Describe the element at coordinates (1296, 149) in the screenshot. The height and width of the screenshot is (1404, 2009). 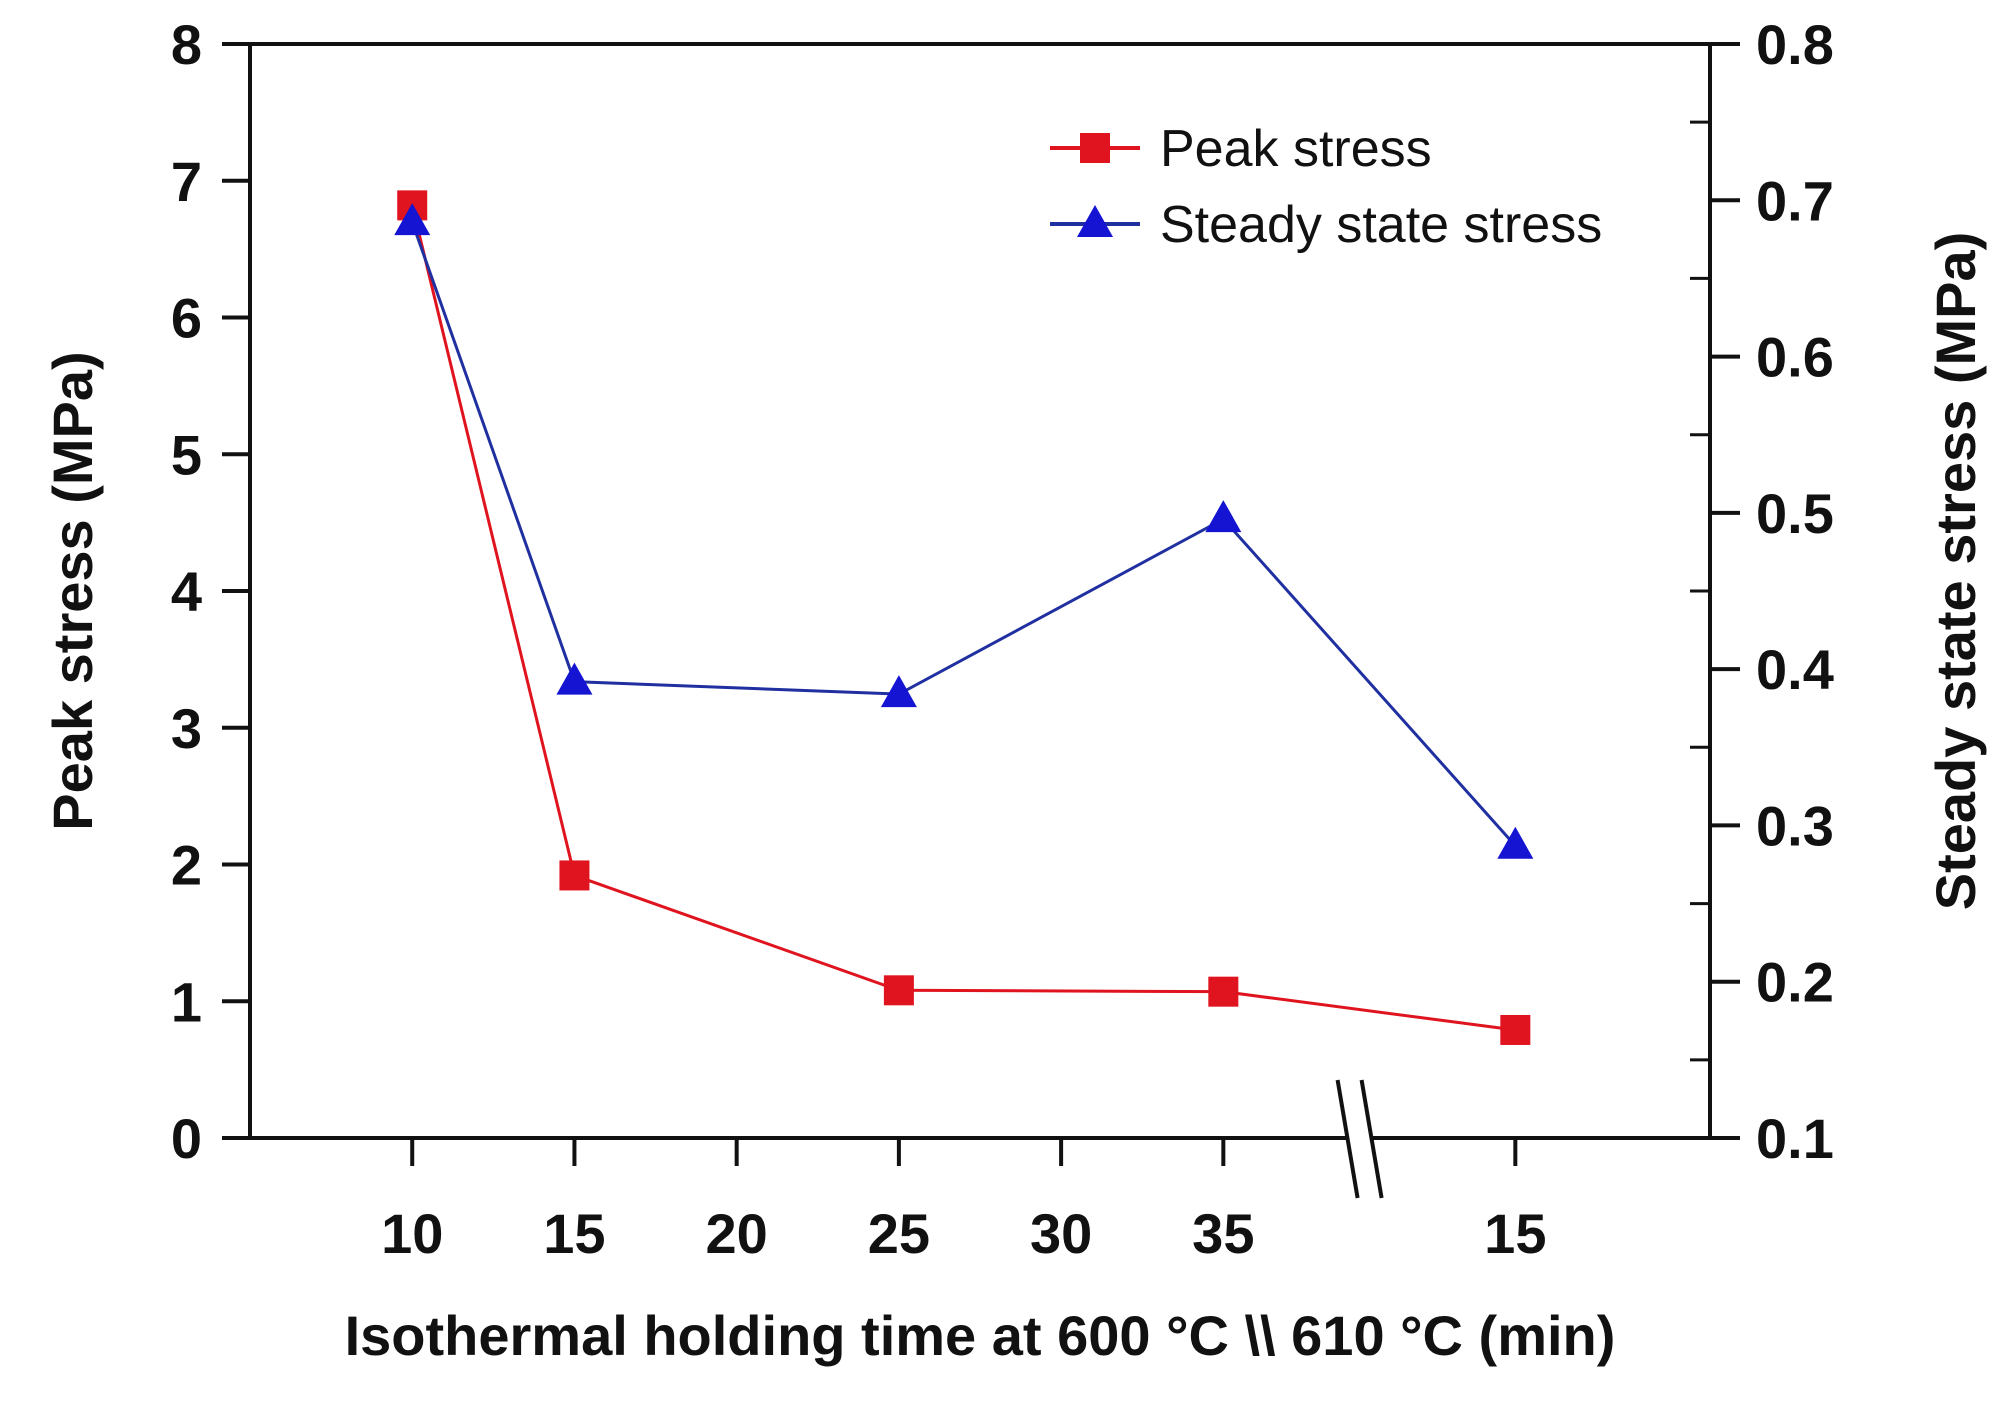
I see `legend-label-0: Peak stress` at that location.